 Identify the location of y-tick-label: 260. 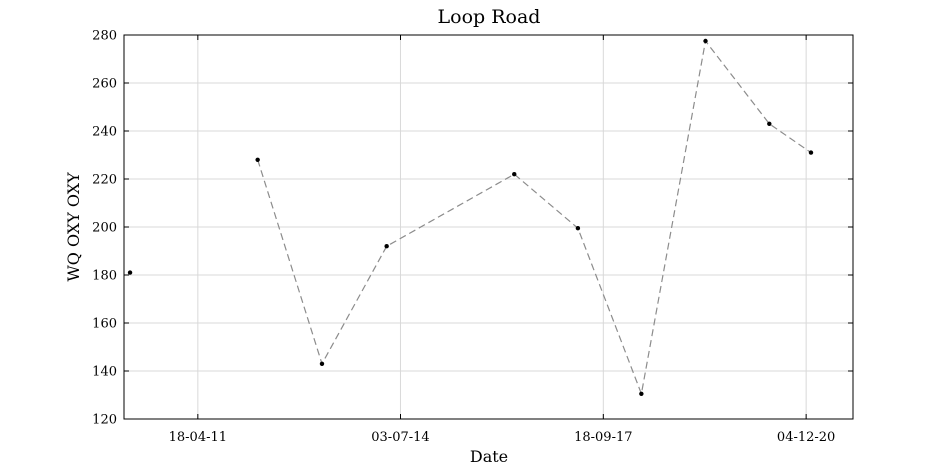
(104, 84).